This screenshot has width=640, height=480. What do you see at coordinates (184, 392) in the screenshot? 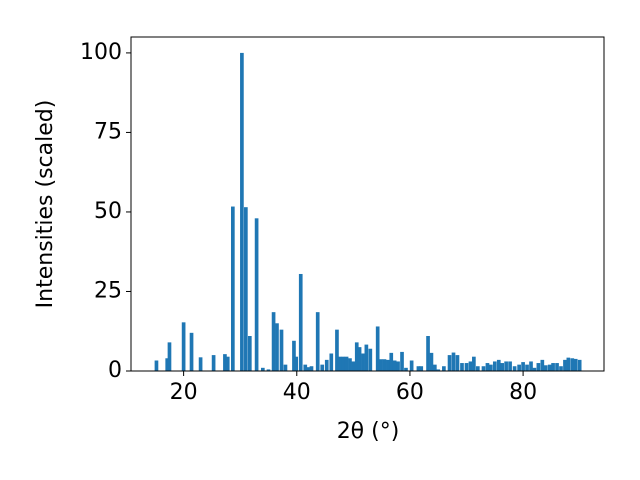
I see `x-tick-label: 20` at bounding box center [184, 392].